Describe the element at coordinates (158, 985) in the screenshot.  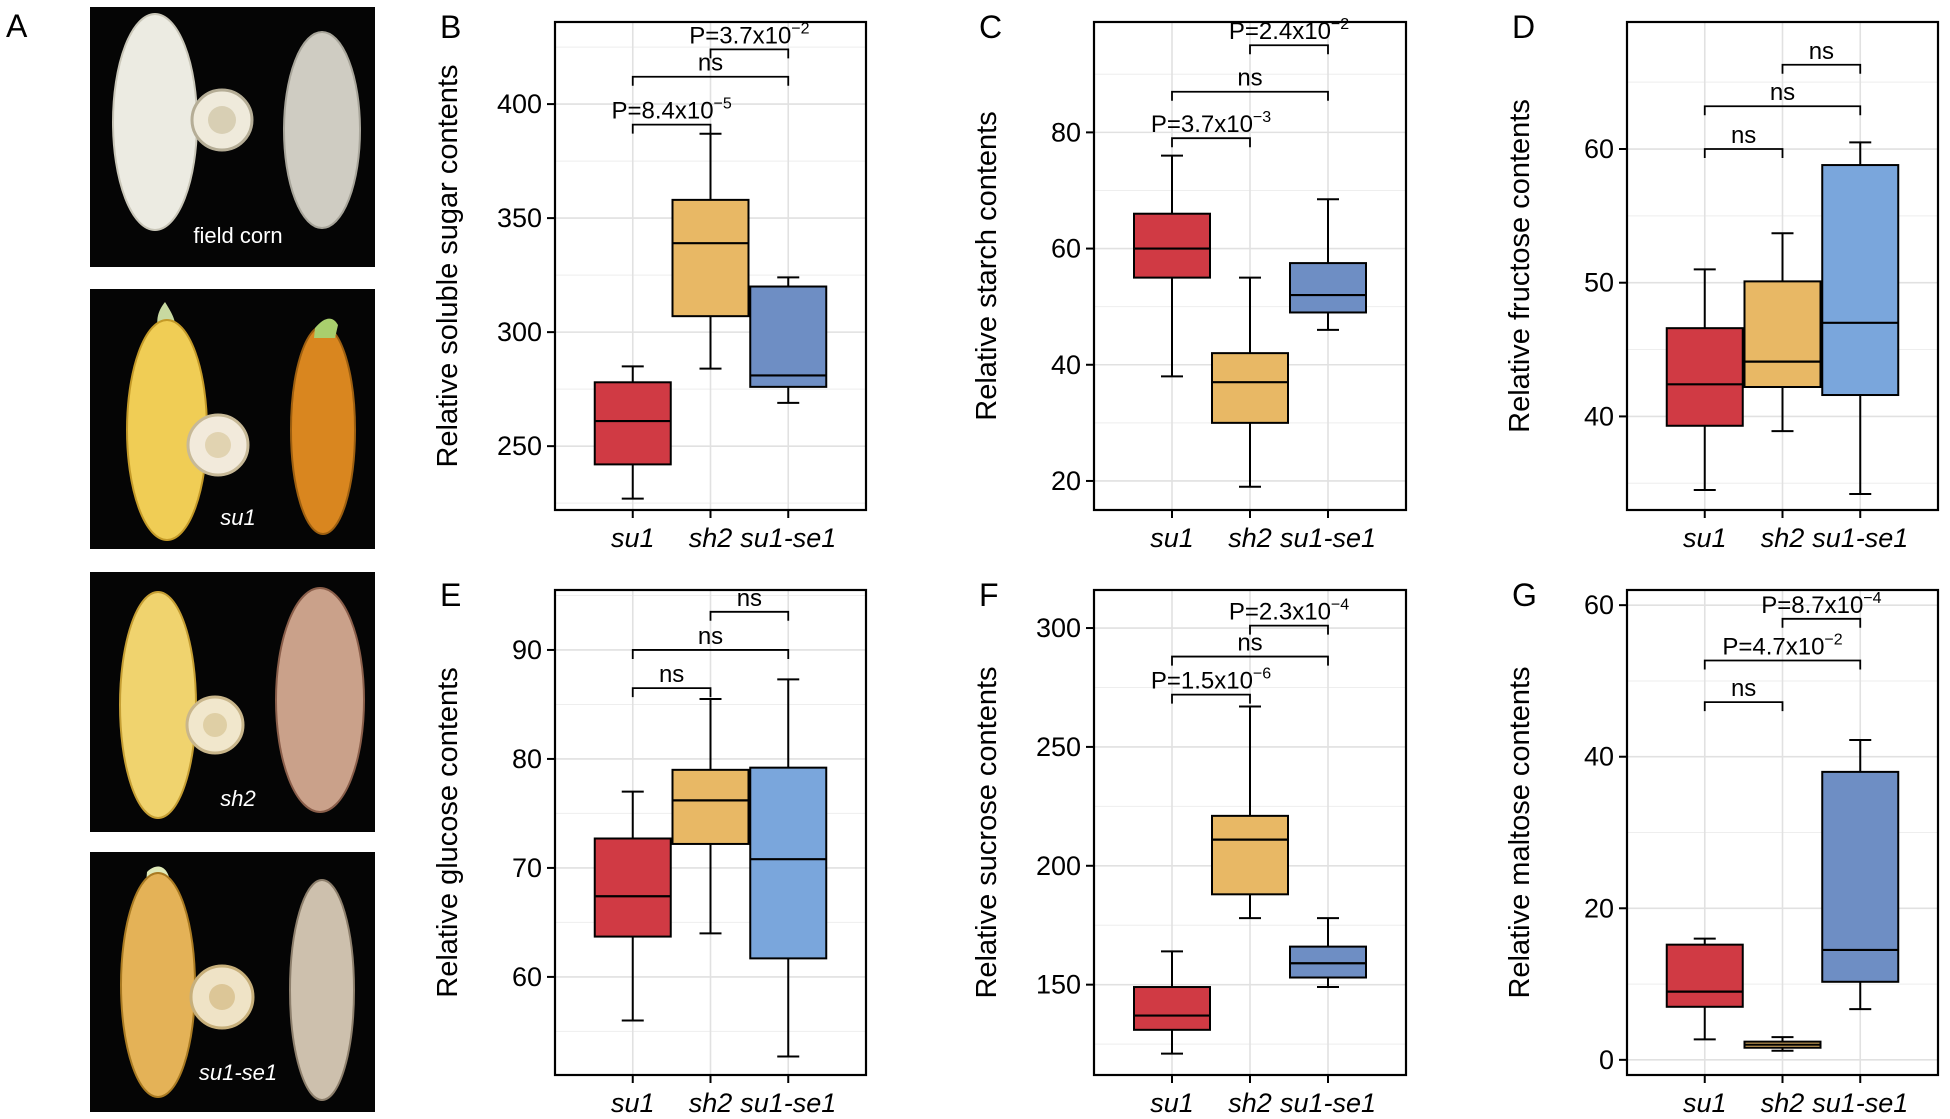
I see `corn-ear-yellow` at that location.